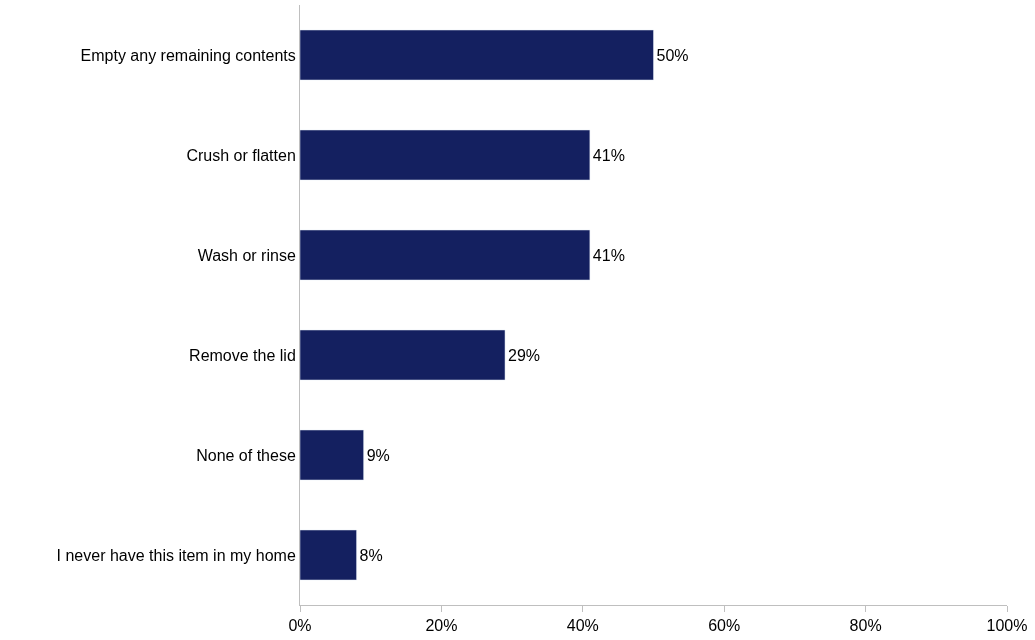  I want to click on data-label: 8%, so click(371, 555).